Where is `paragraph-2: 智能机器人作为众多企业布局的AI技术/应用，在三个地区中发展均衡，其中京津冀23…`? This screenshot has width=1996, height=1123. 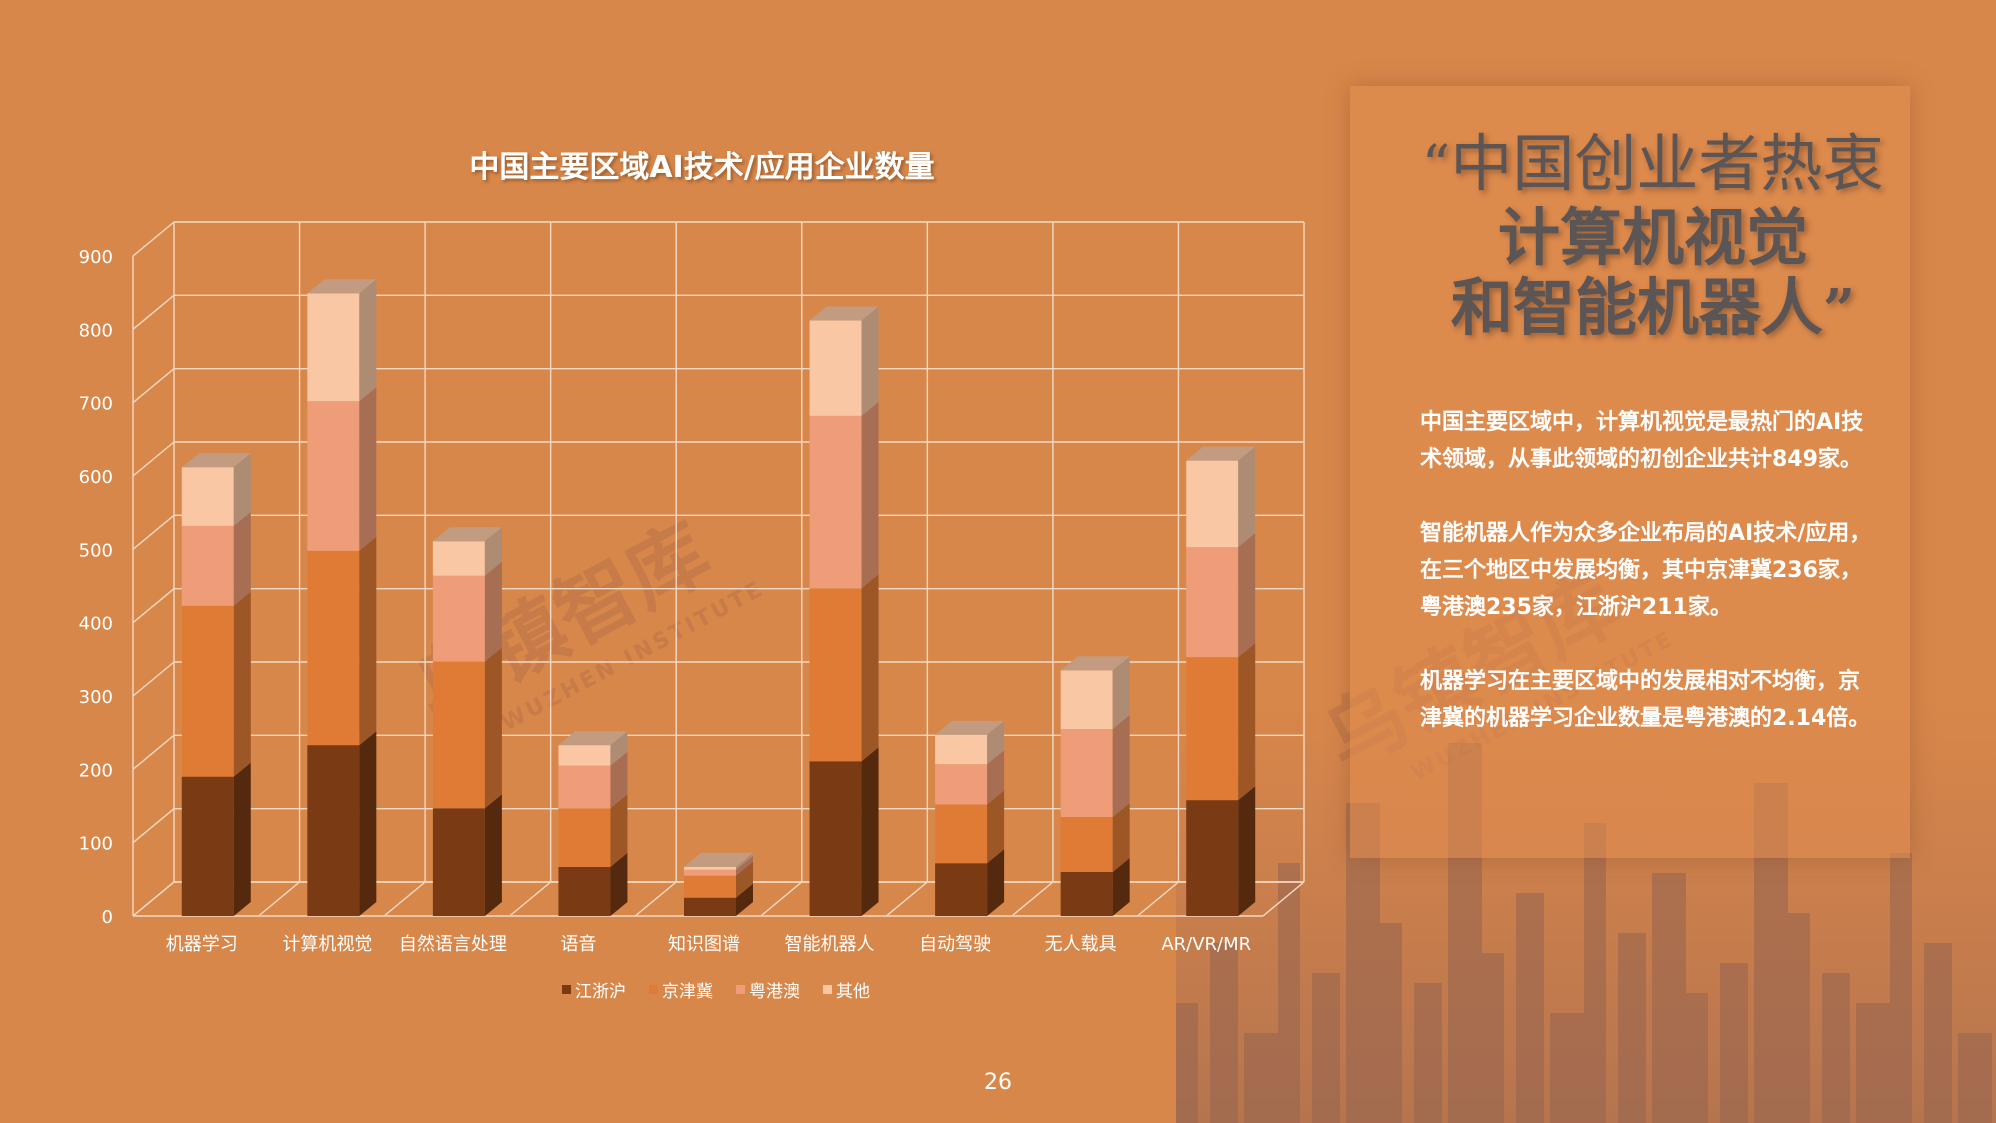 paragraph-2: 智能机器人作为众多企业布局的AI技术/应用，在三个地区中发展均衡，其中京津冀23… is located at coordinates (1646, 570).